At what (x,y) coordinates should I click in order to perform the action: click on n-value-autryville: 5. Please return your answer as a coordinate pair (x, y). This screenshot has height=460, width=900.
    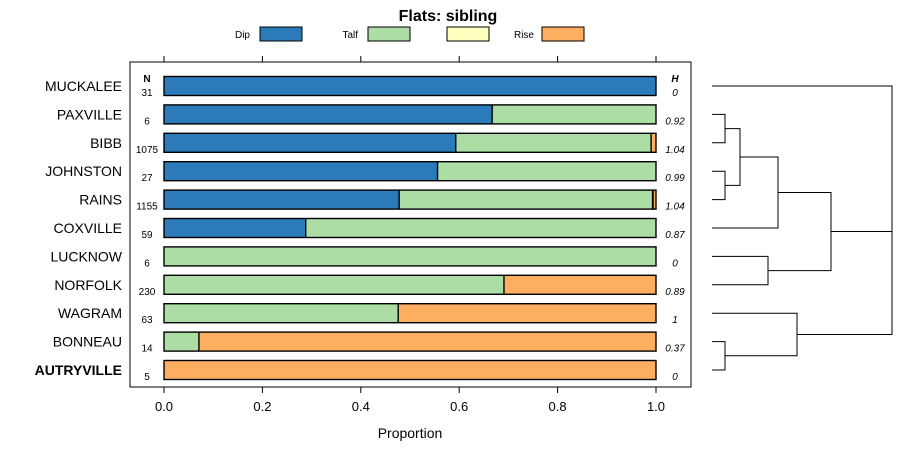
    Looking at the image, I should click on (147, 377).